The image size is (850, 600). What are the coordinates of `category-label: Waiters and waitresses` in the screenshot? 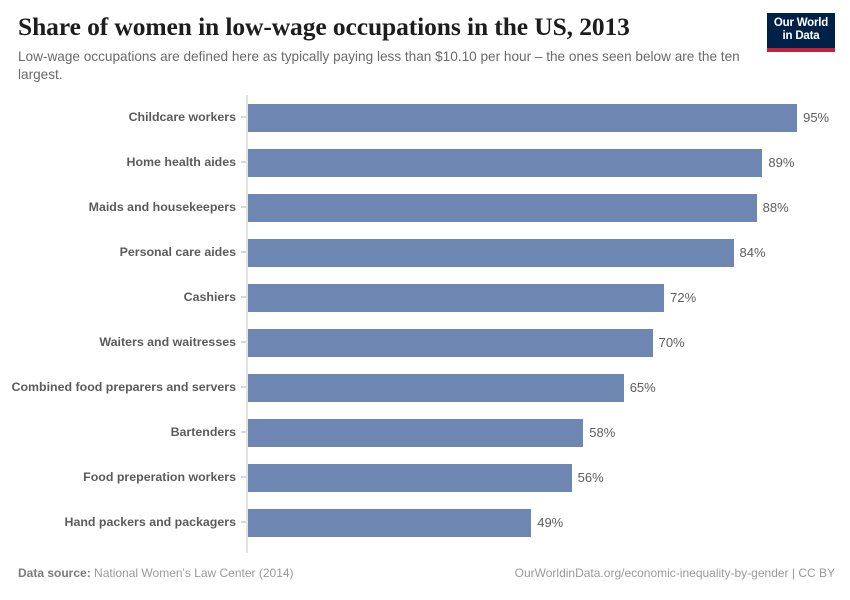 It's located at (167, 342).